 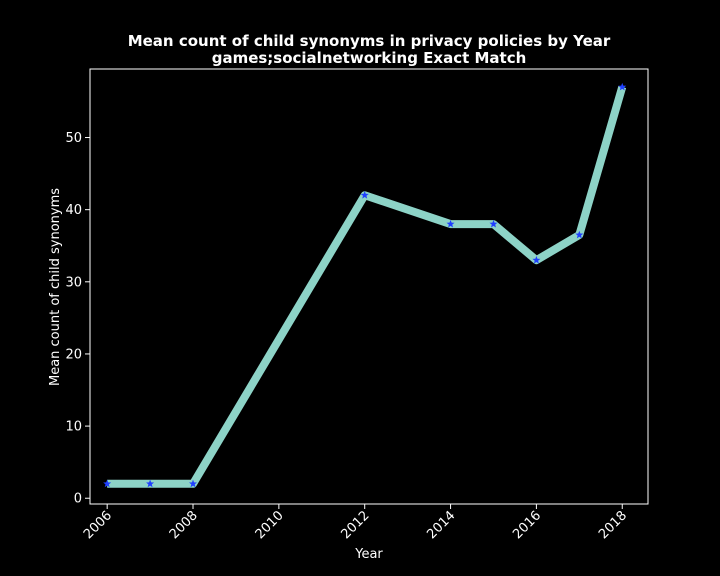 I want to click on x-tick-label: 2014, so click(x=441, y=525).